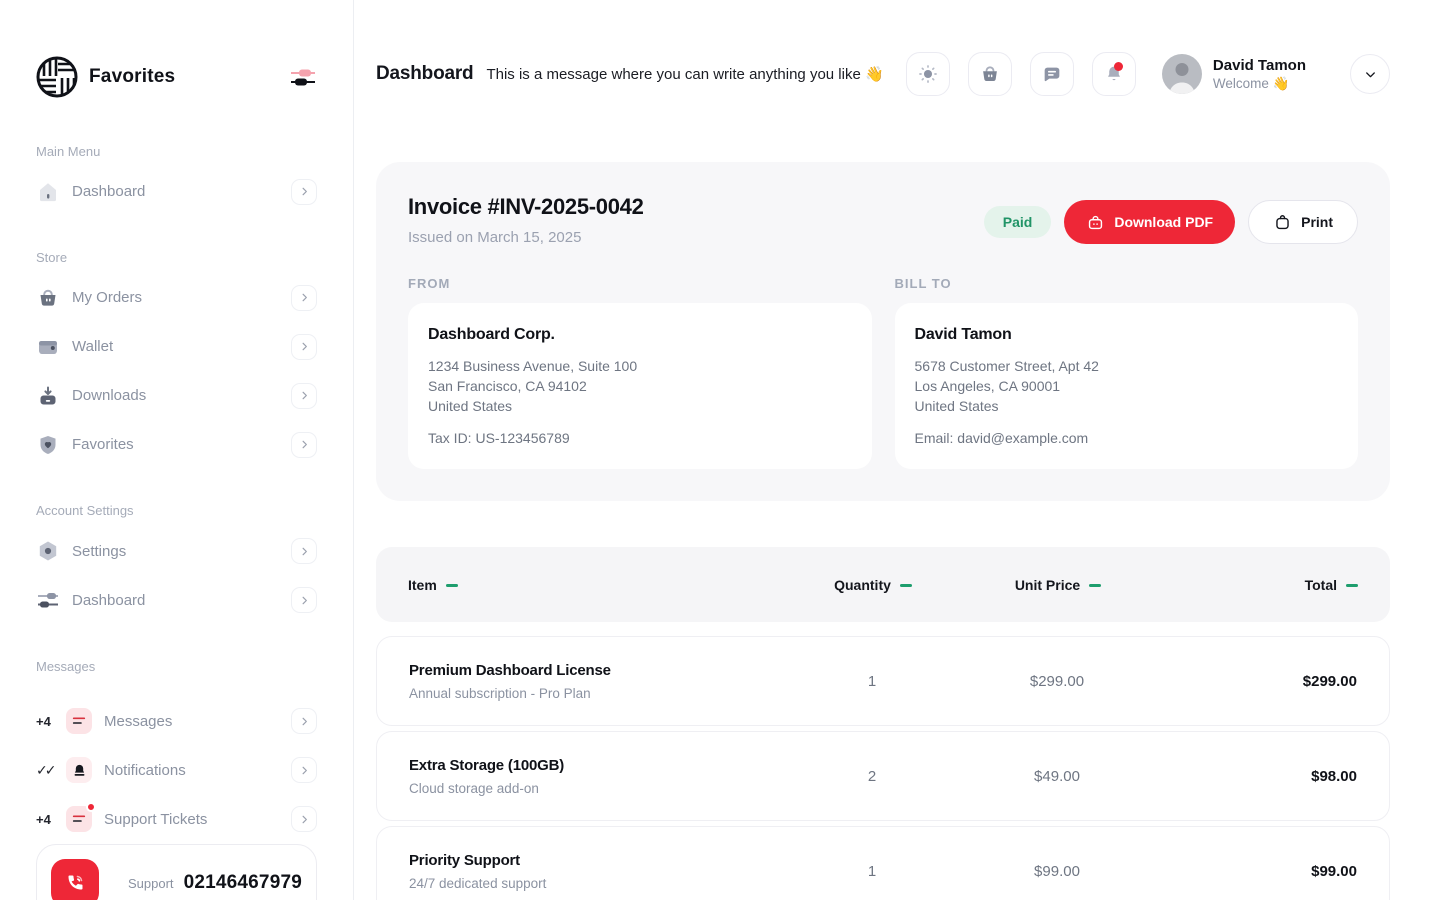 The image size is (1440, 900). What do you see at coordinates (872, 776) in the screenshot?
I see `item-quantity: 2` at bounding box center [872, 776].